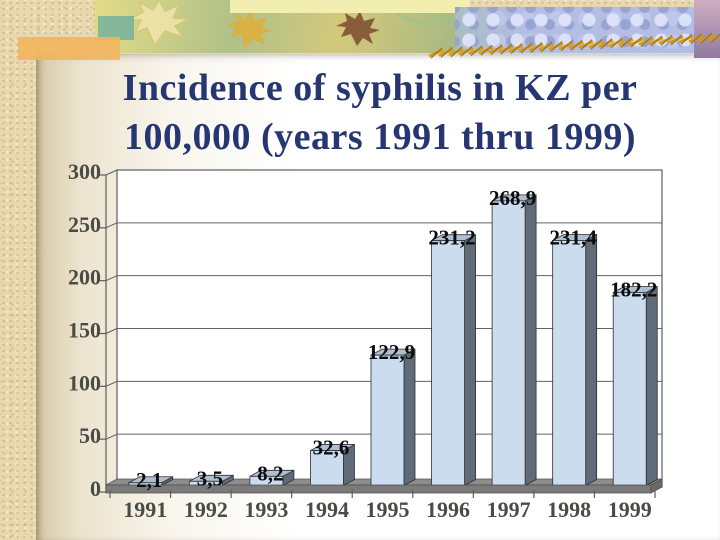  Describe the element at coordinates (629, 389) in the screenshot. I see `bar-1999` at that location.